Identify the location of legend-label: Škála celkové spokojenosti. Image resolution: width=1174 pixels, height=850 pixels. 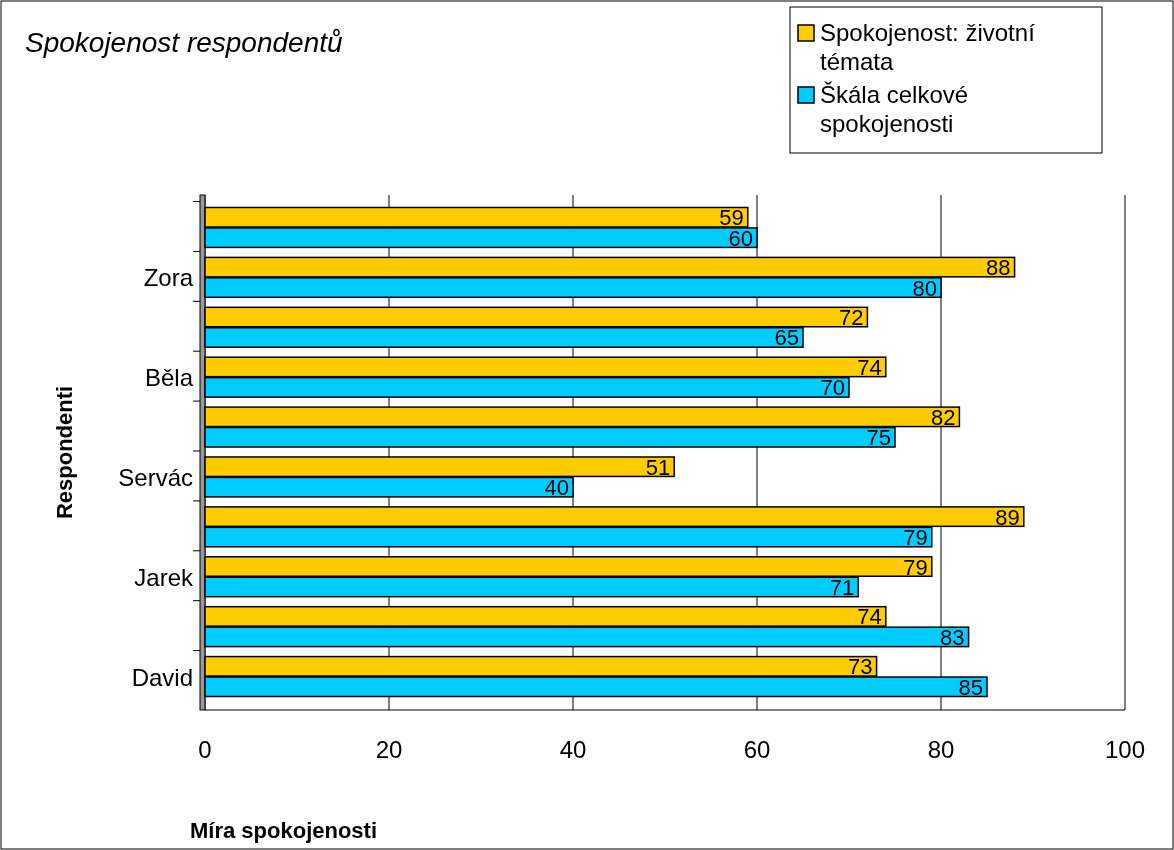
(894, 109).